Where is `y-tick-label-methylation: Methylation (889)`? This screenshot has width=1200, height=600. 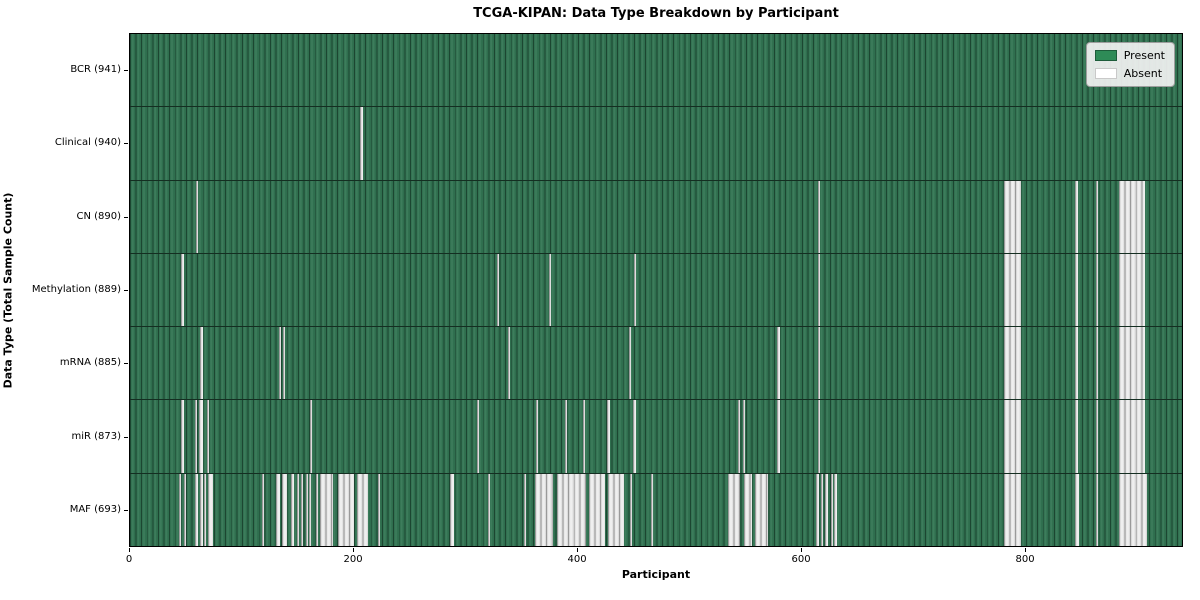 y-tick-label-methylation: Methylation (889) is located at coordinates (76, 289).